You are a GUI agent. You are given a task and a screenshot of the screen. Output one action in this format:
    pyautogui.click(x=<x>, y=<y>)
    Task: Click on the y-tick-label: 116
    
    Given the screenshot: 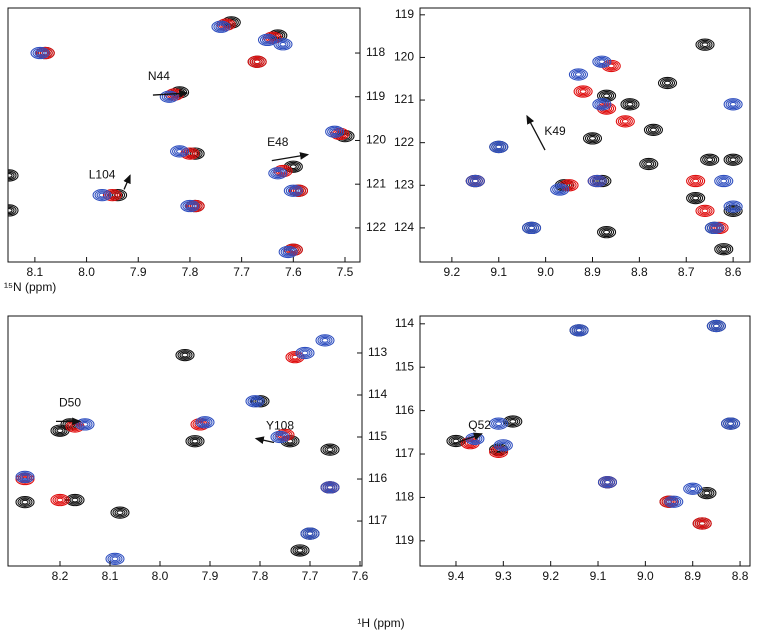 What is the action you would take?
    pyautogui.click(x=377, y=478)
    